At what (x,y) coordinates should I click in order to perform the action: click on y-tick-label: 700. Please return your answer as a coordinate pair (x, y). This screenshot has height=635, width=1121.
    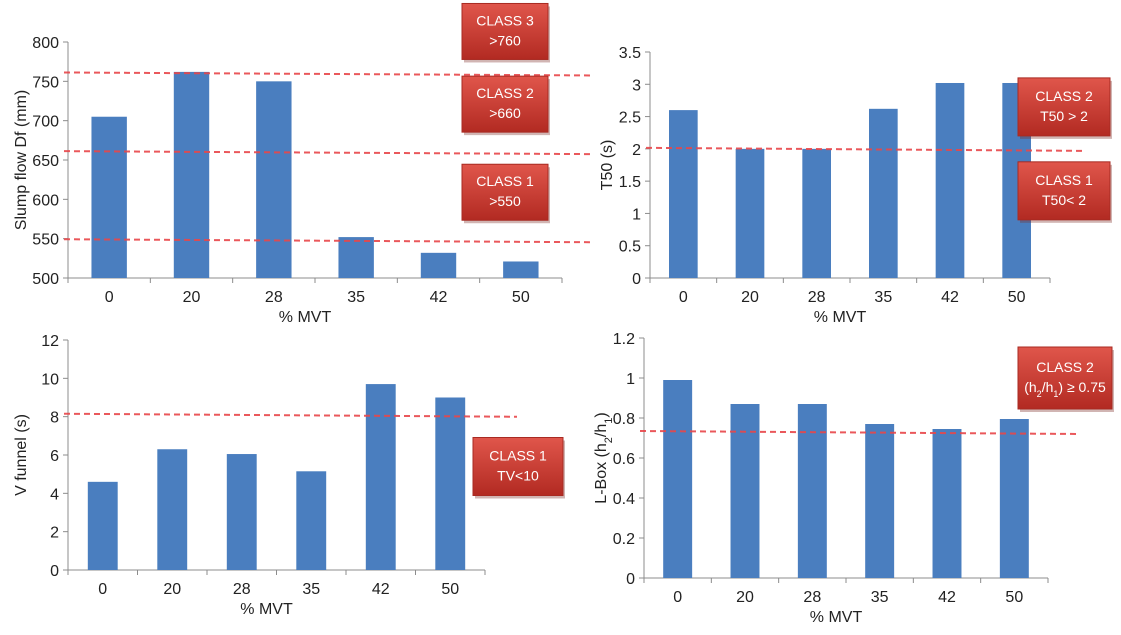
    Looking at the image, I should click on (45, 122).